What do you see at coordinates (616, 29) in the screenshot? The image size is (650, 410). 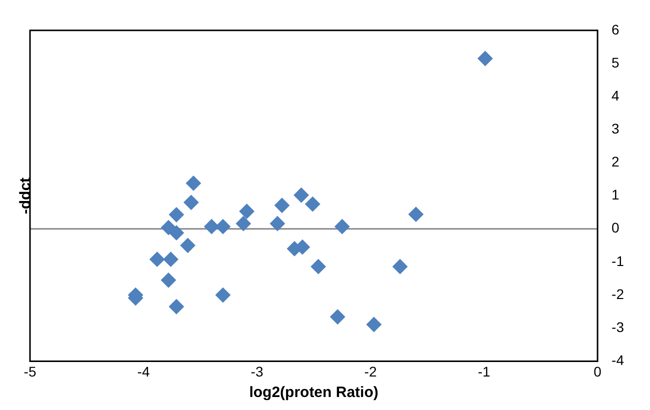 I see `y-tick-label: 6` at bounding box center [616, 29].